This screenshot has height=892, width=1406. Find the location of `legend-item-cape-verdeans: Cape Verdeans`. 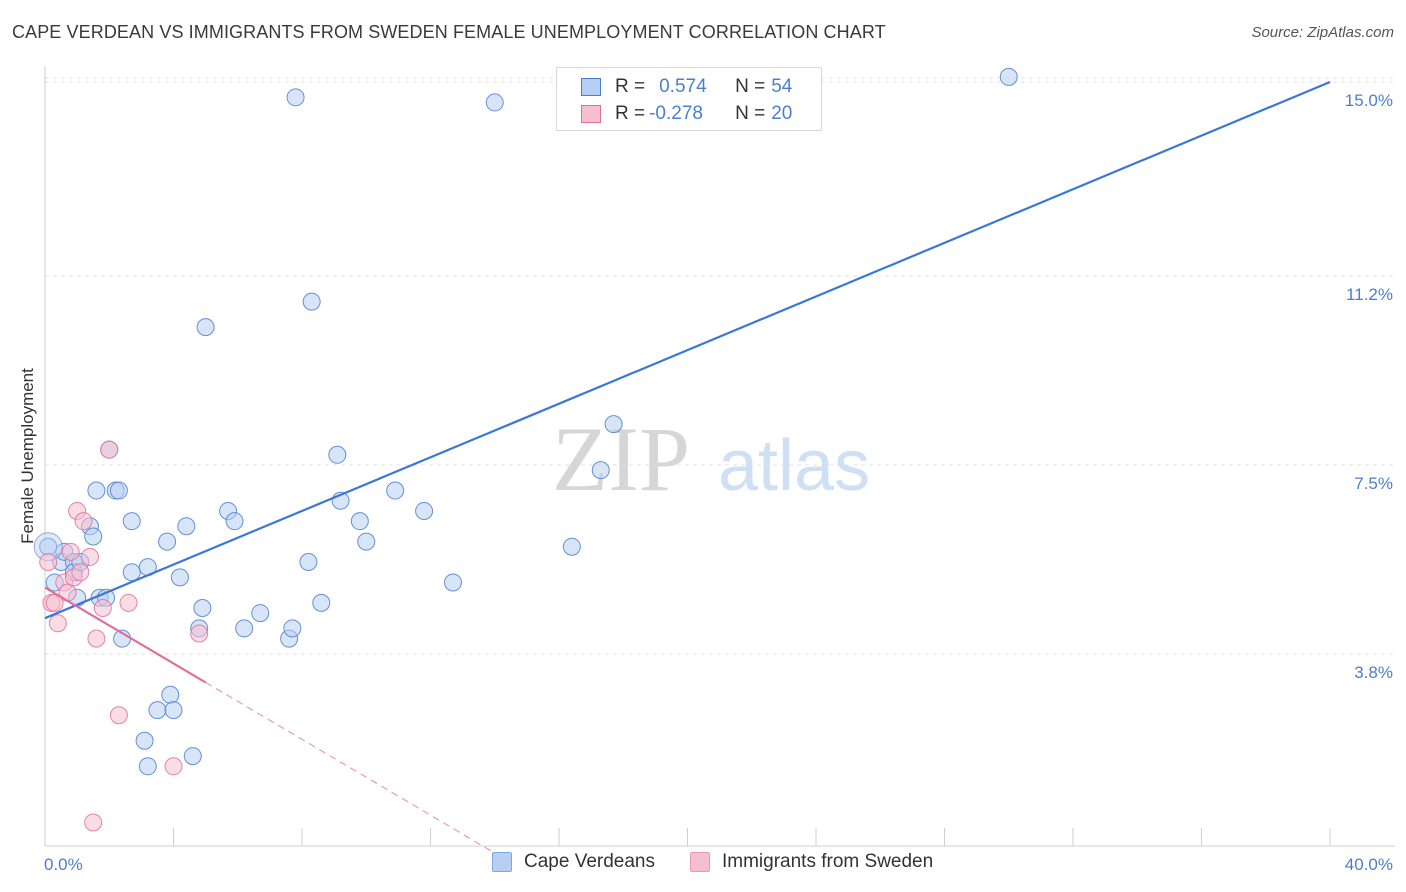

legend-item-cape-verdeans: Cape Verdeans is located at coordinates (573, 862).